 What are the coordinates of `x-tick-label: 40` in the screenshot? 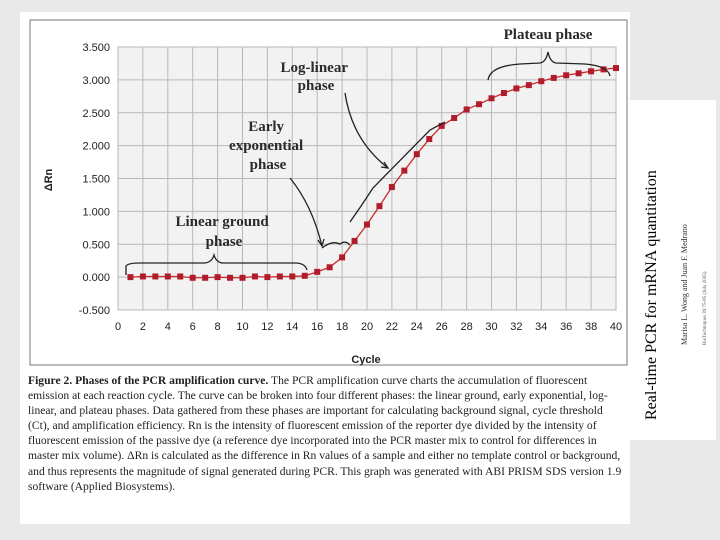 It's located at (616, 327).